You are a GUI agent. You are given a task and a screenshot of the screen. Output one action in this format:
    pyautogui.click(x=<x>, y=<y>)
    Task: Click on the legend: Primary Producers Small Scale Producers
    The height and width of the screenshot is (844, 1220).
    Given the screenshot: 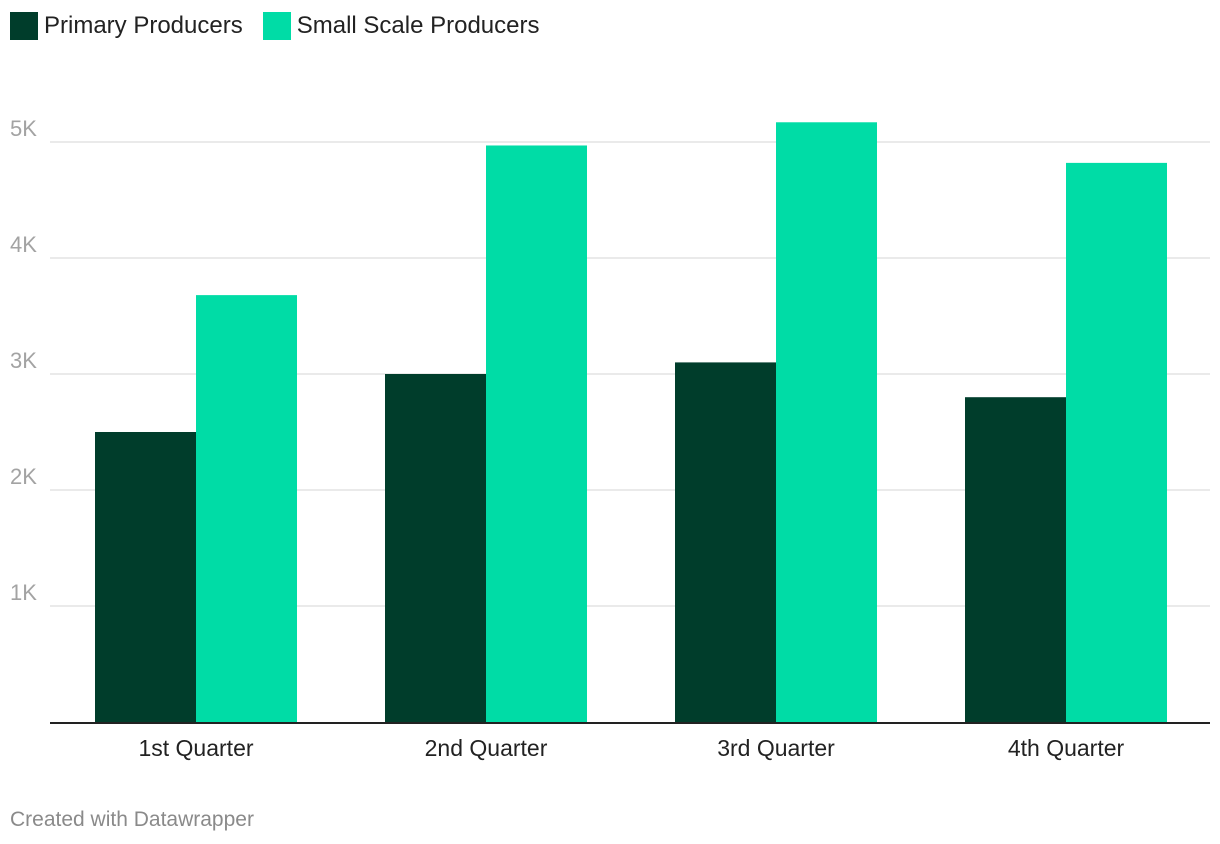 What is the action you would take?
    pyautogui.click(x=284, y=26)
    